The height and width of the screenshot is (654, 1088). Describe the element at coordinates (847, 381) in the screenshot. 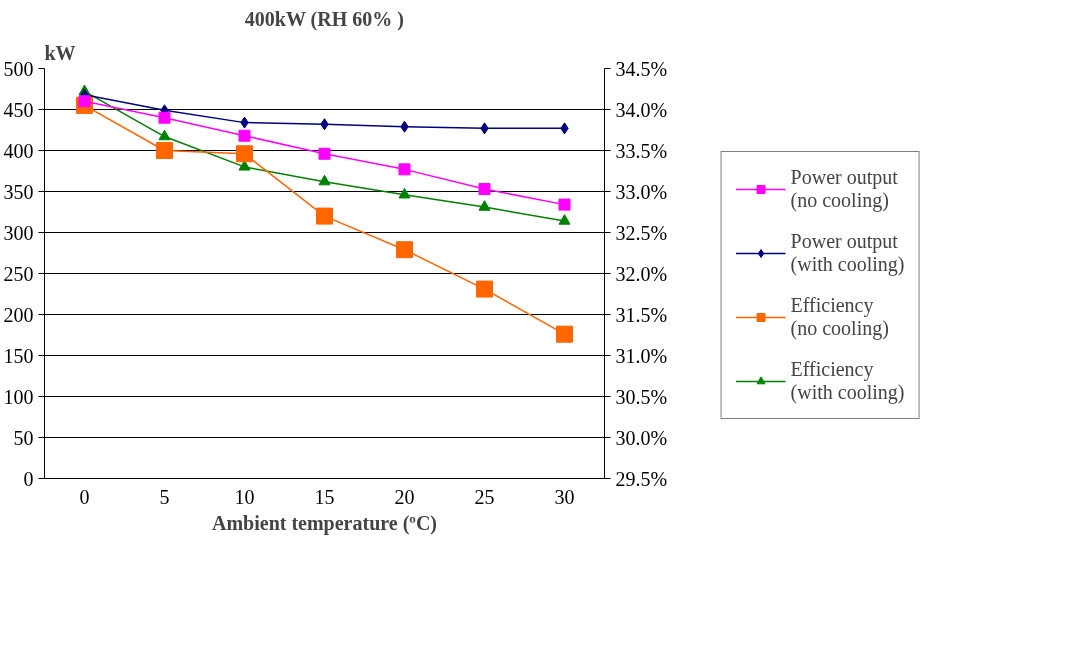

I see `legend-label: Efficiency (with cooling)` at that location.